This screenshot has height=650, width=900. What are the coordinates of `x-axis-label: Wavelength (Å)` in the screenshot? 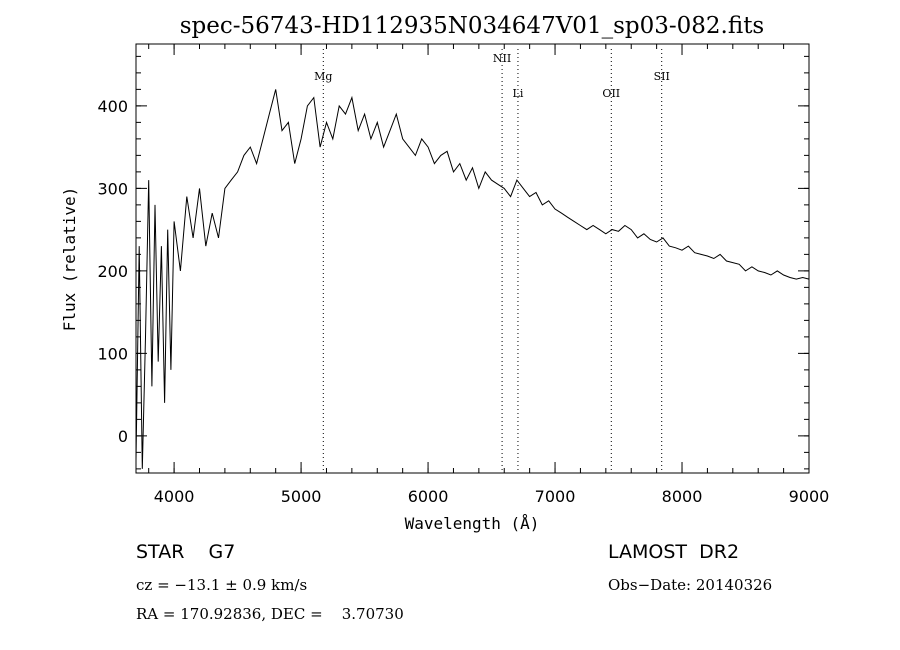 It's located at (472, 523).